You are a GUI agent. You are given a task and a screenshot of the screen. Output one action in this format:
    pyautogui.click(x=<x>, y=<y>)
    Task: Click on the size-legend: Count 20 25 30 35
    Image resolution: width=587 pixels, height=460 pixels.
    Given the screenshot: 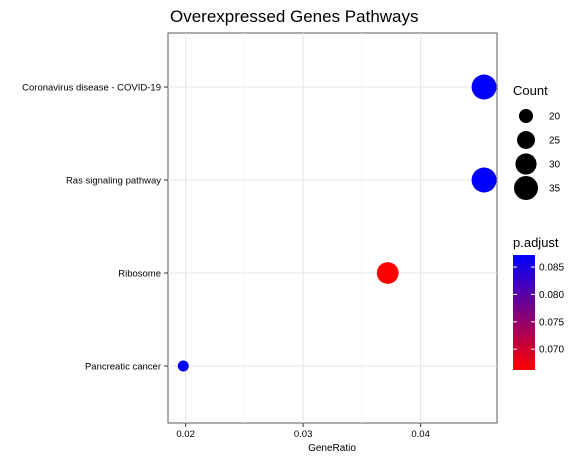 What is the action you would take?
    pyautogui.click(x=537, y=141)
    